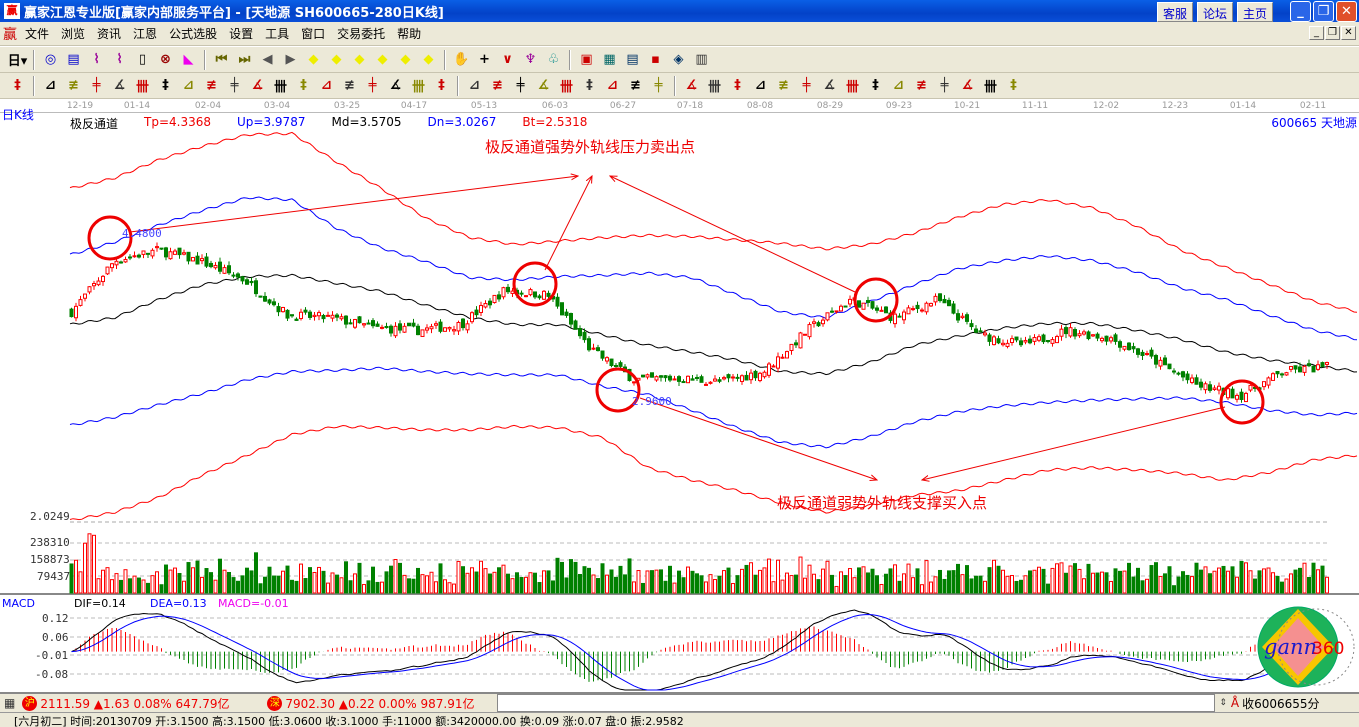 The image size is (1359, 727). What do you see at coordinates (50, 85) in the screenshot?
I see `grid-icon: ⊿` at bounding box center [50, 85].